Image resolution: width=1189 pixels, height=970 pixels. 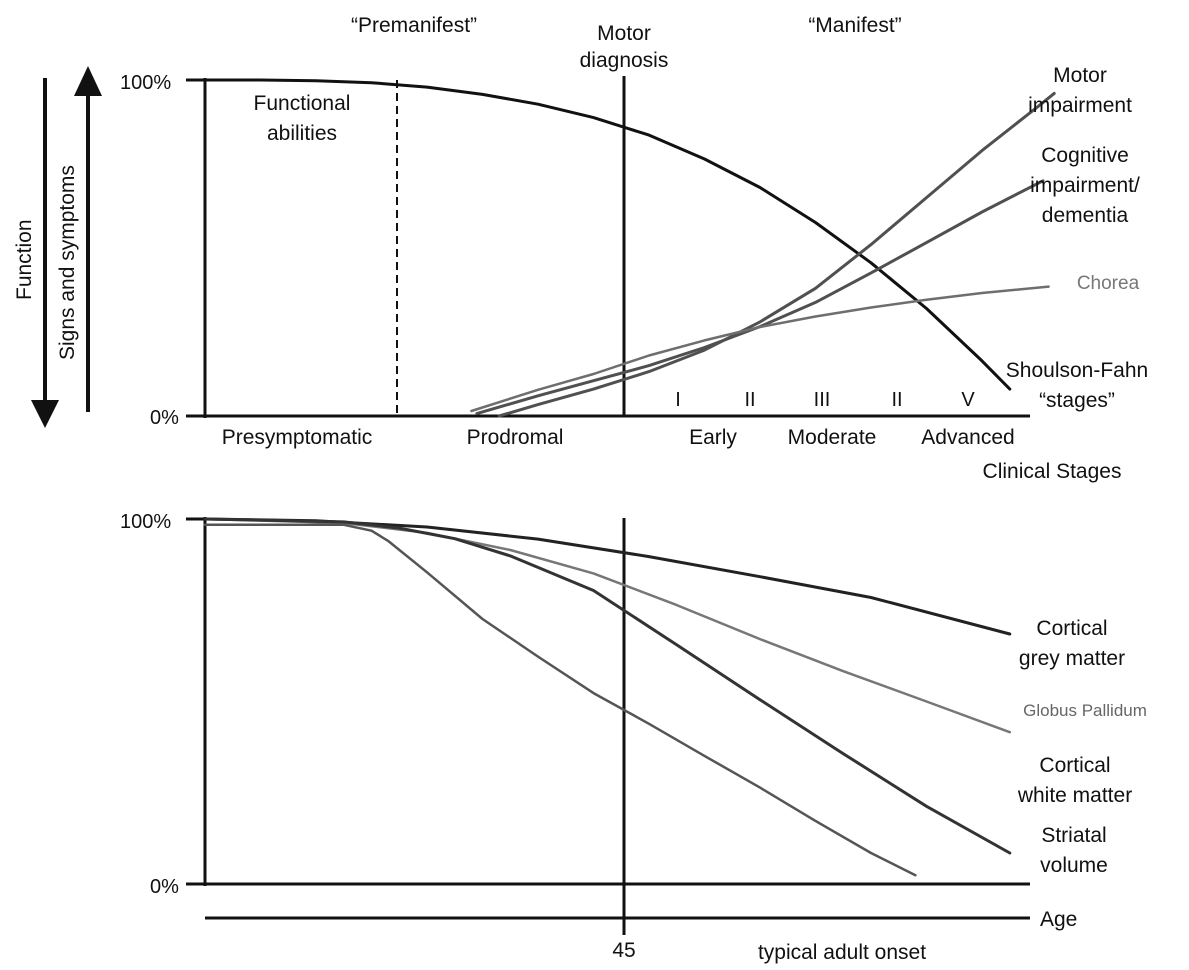 I want to click on series-label-motor-impairment-line2: impairment, so click(x=1080, y=105).